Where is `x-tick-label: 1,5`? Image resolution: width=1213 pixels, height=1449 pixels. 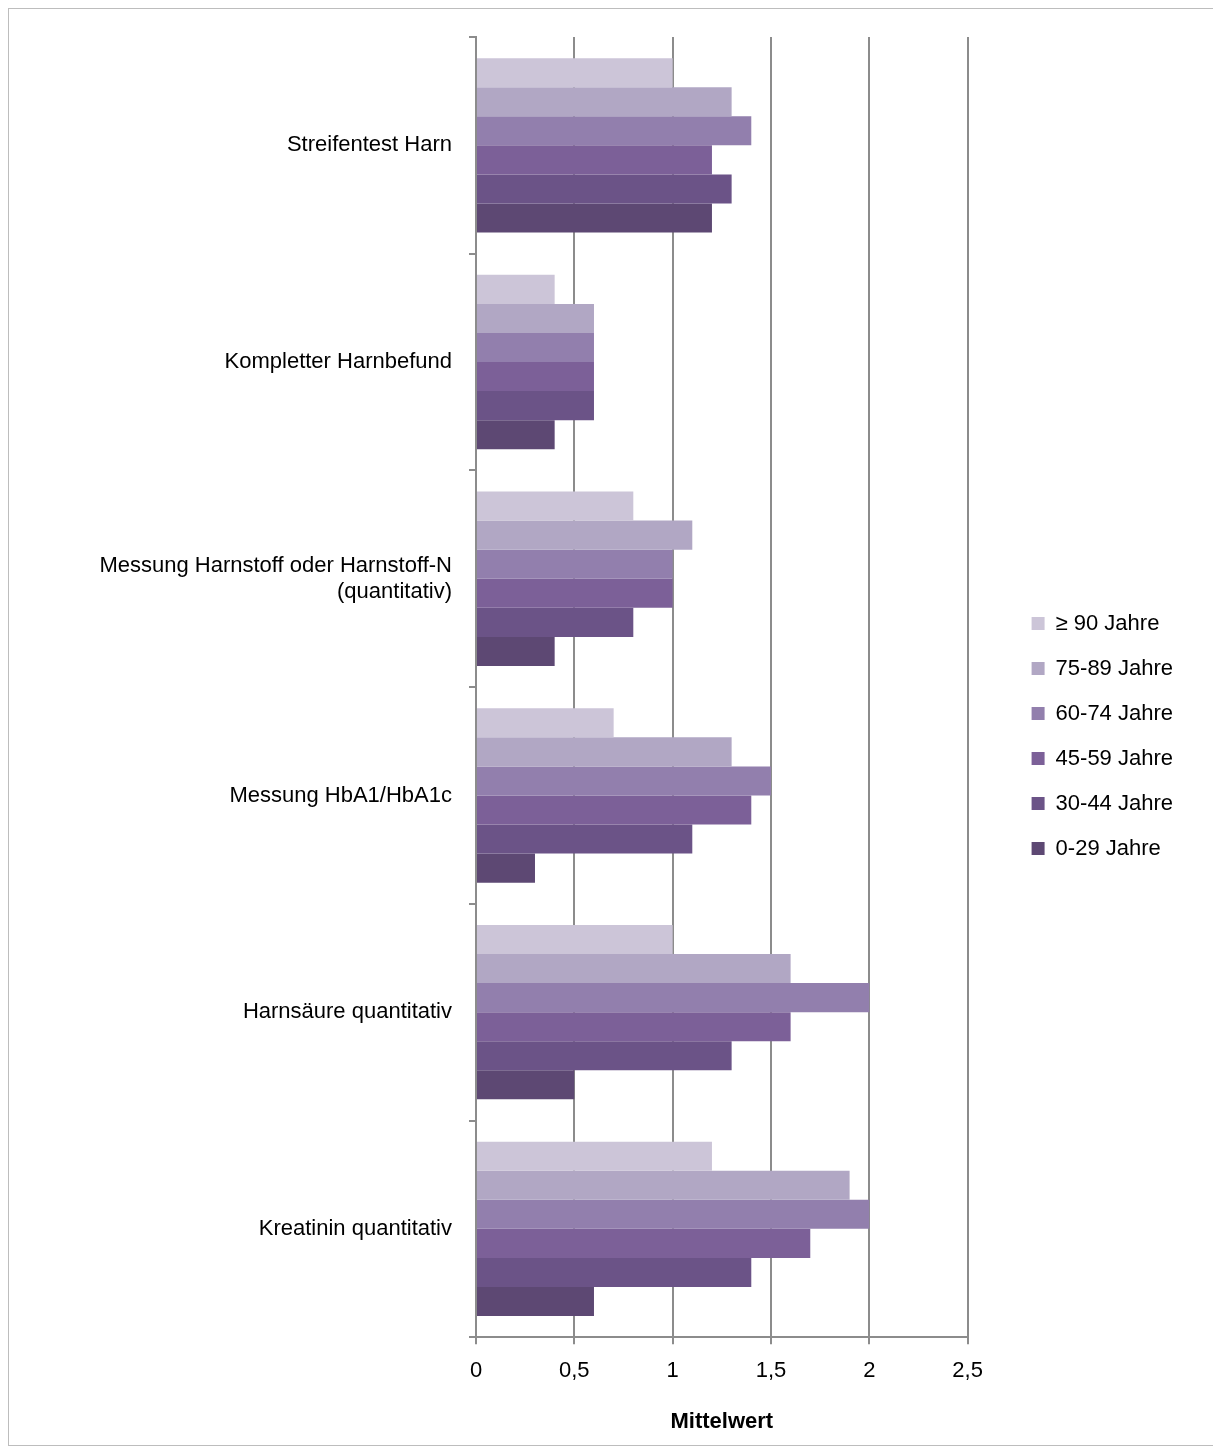
x-tick-label: 1,5 is located at coordinates (771, 1370).